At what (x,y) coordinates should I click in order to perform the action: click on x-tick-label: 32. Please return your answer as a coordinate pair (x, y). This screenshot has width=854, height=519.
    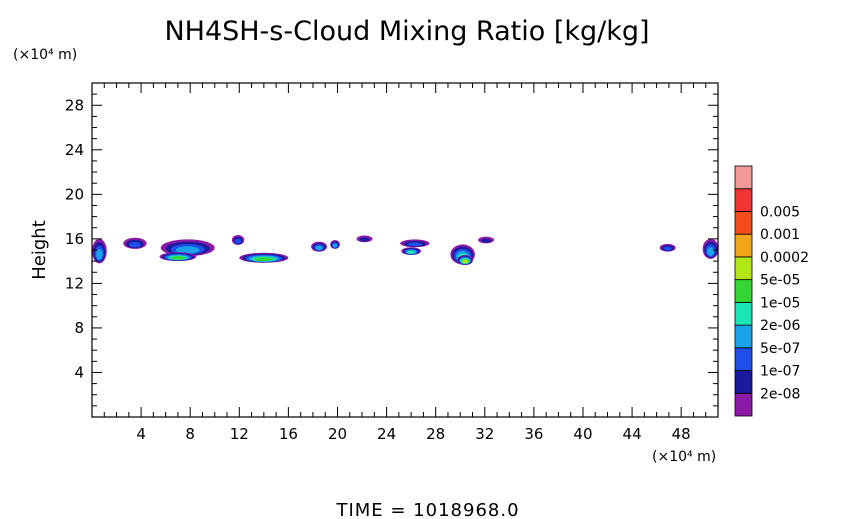
    Looking at the image, I should click on (484, 434).